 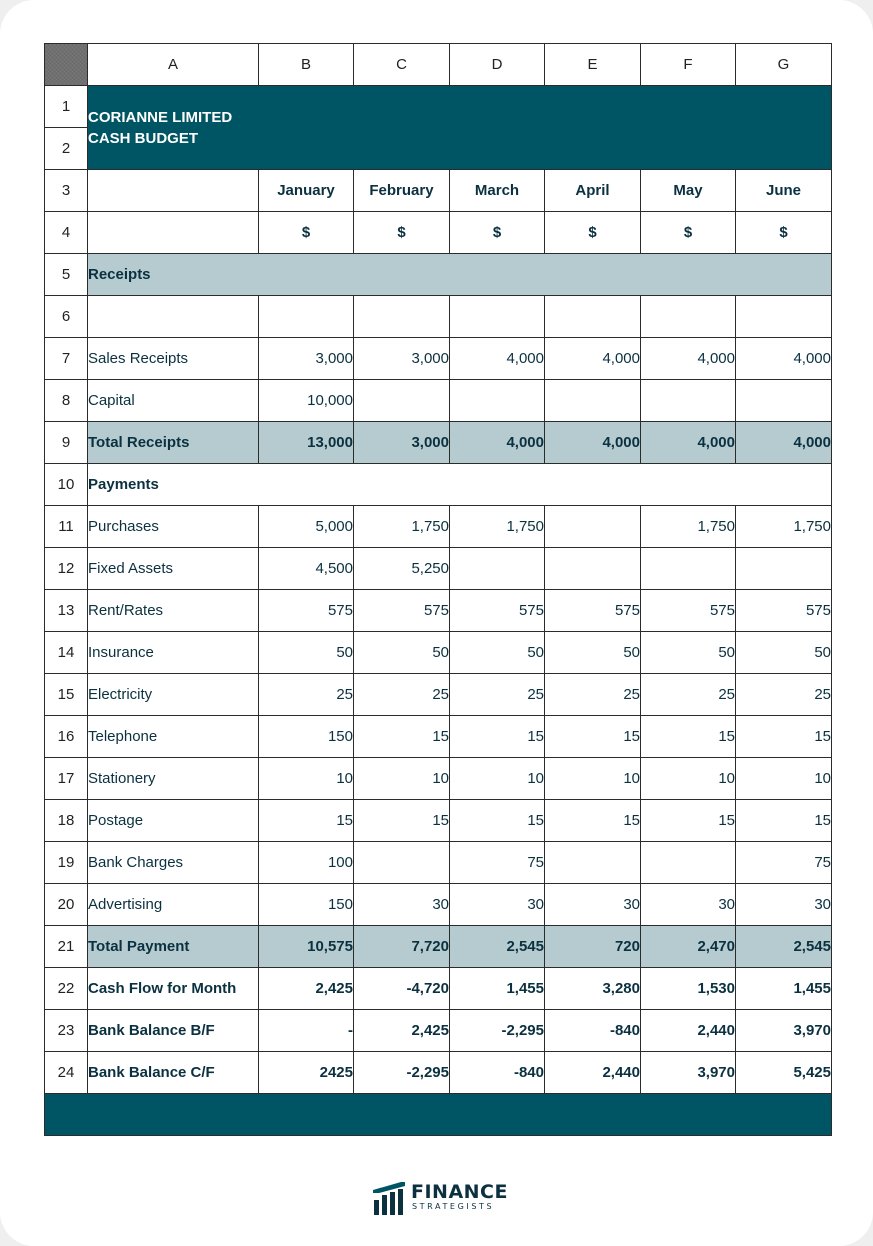 I want to click on row-number: 3, so click(x=66, y=190).